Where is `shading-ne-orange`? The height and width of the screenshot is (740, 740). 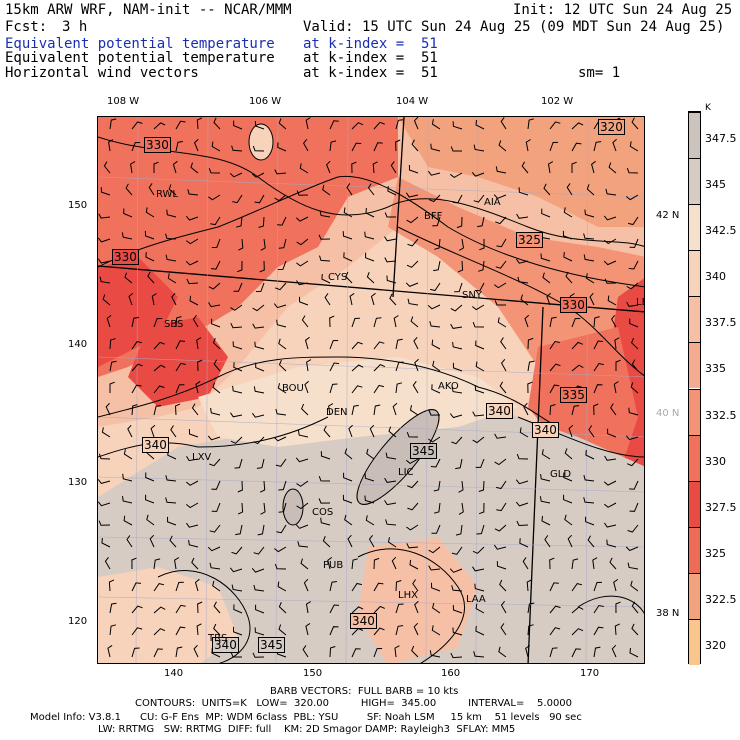 shading-ne-orange is located at coordinates (521, 172).